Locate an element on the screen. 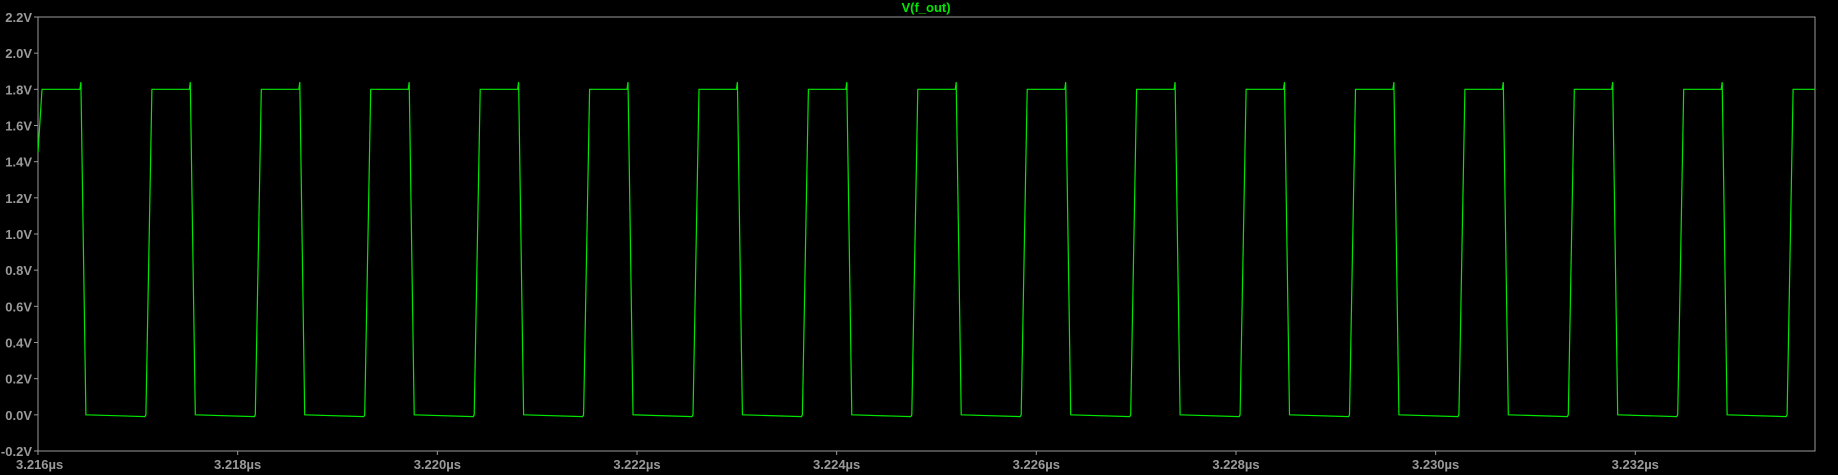  y-tick-label: 2.0V is located at coordinates (18, 53).